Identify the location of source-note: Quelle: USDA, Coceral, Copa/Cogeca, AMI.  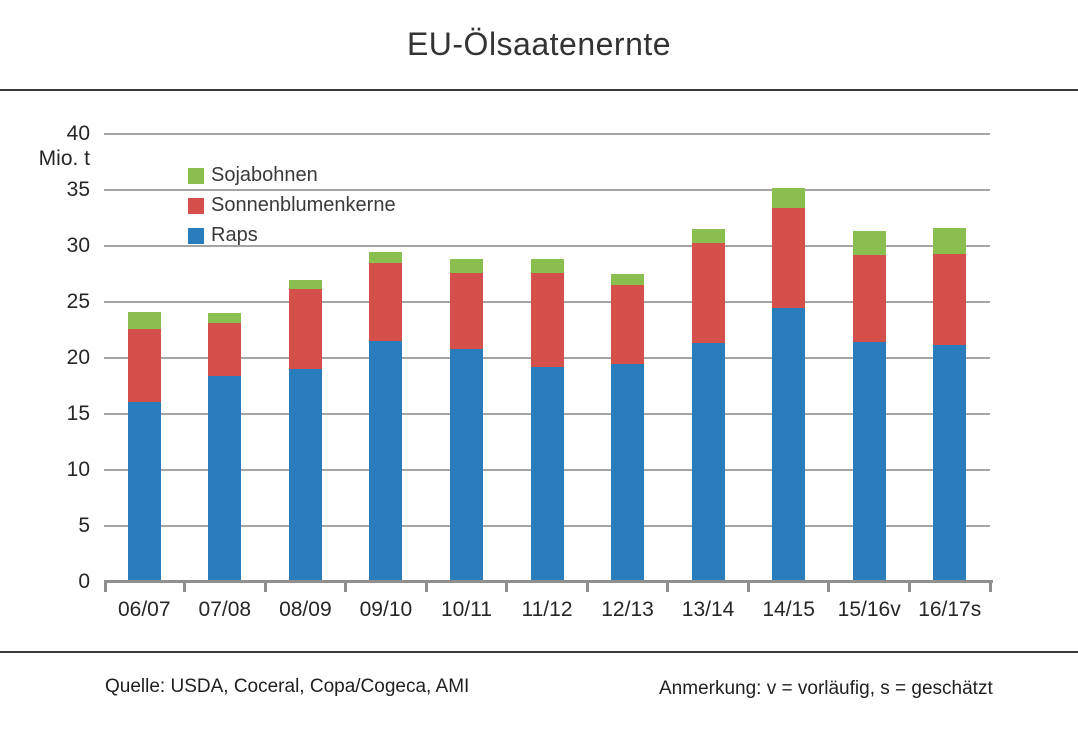
(287, 686).